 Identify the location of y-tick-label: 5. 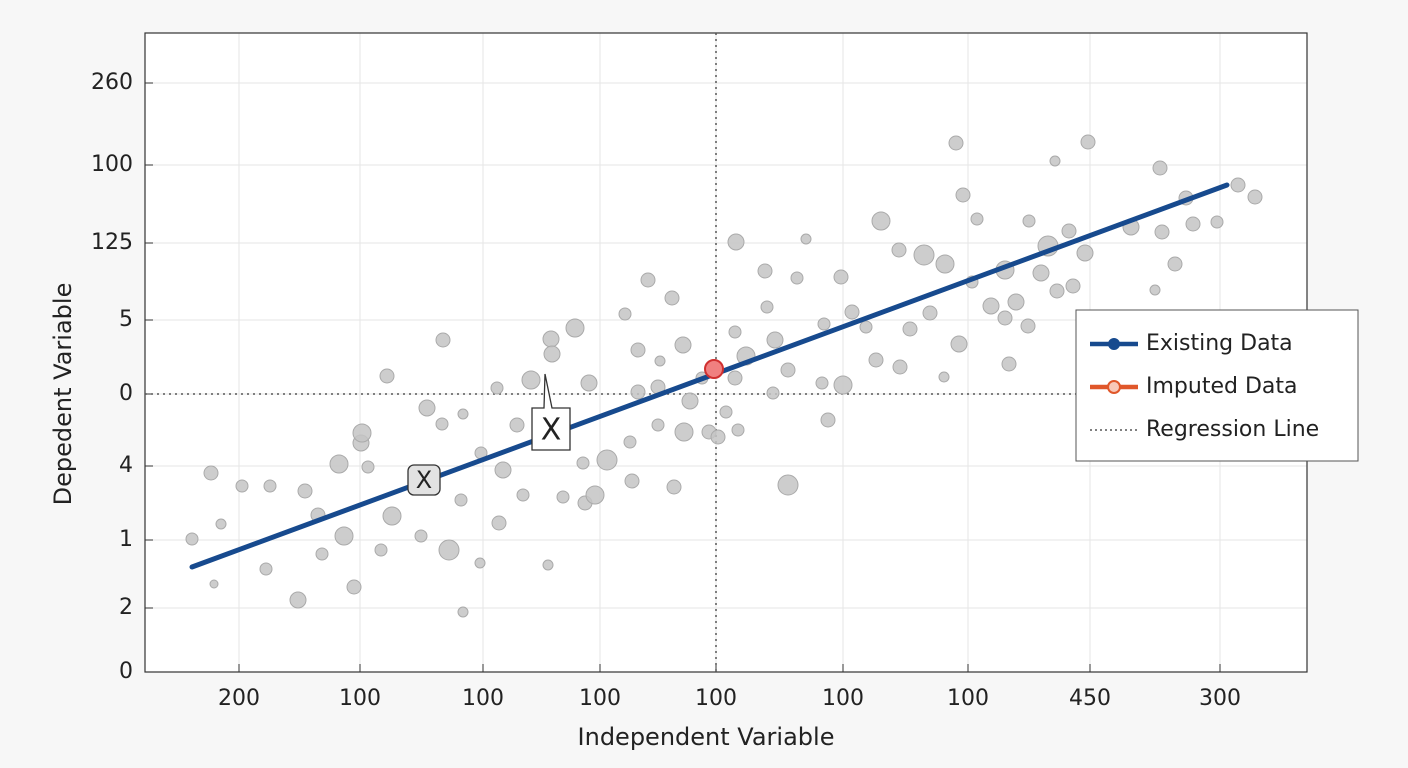
(126, 319).